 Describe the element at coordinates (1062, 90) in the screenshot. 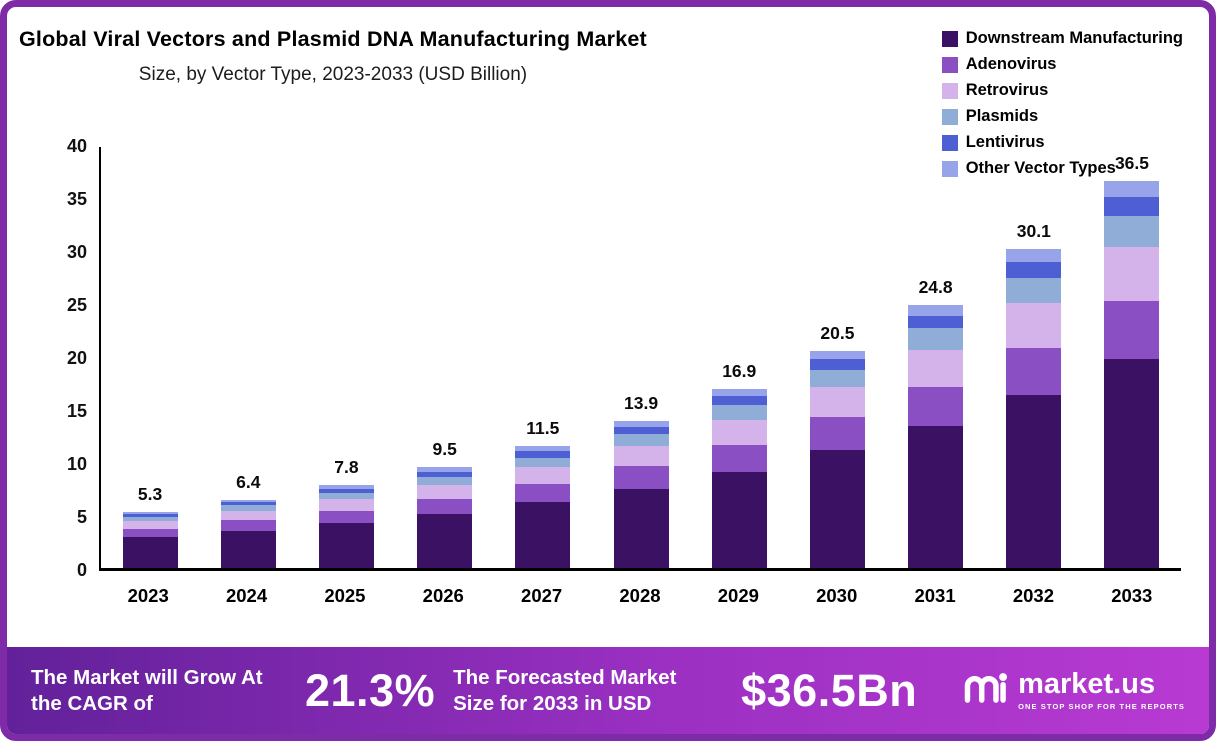

I see `legend-item-retrovirus: Retrovirus` at that location.